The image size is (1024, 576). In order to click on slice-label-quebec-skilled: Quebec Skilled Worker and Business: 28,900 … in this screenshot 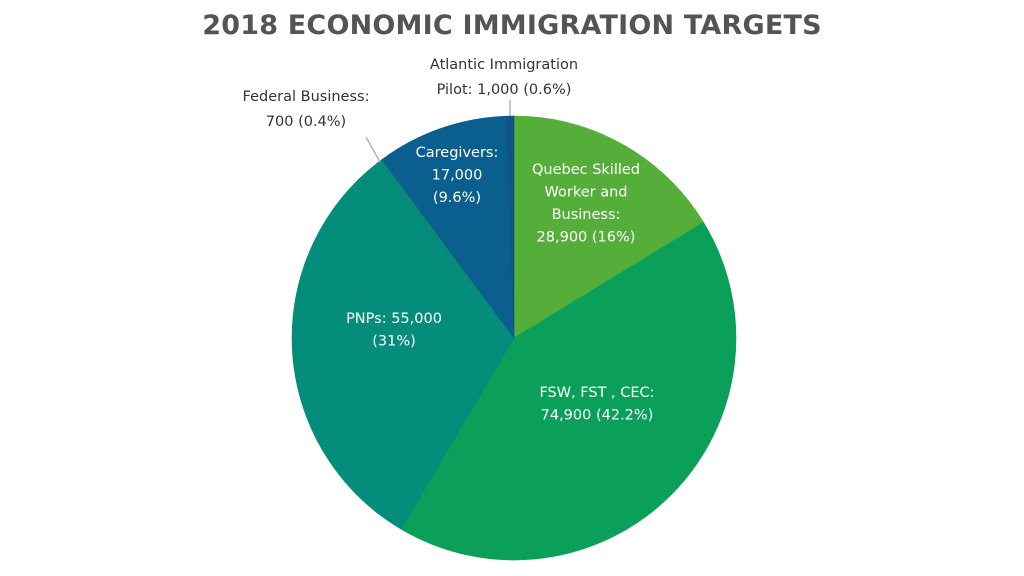, I will do `click(586, 204)`.